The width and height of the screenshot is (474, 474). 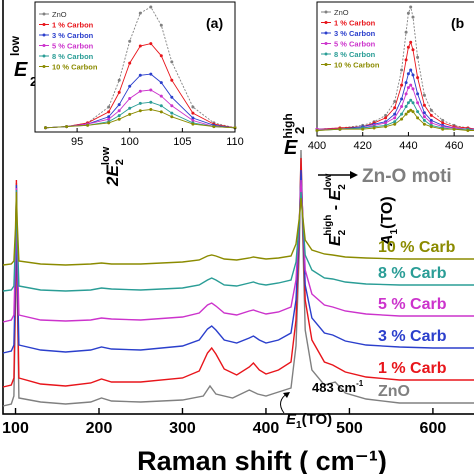 What do you see at coordinates (326, 43) in the screenshot?
I see `inset-b-legend-marker-5-carbon` at bounding box center [326, 43].